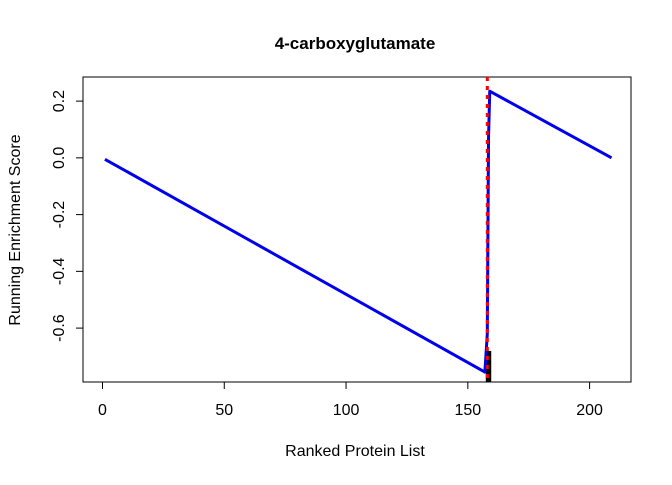 The height and width of the screenshot is (485, 672). I want to click on x-tick-label: 50, so click(224, 410).